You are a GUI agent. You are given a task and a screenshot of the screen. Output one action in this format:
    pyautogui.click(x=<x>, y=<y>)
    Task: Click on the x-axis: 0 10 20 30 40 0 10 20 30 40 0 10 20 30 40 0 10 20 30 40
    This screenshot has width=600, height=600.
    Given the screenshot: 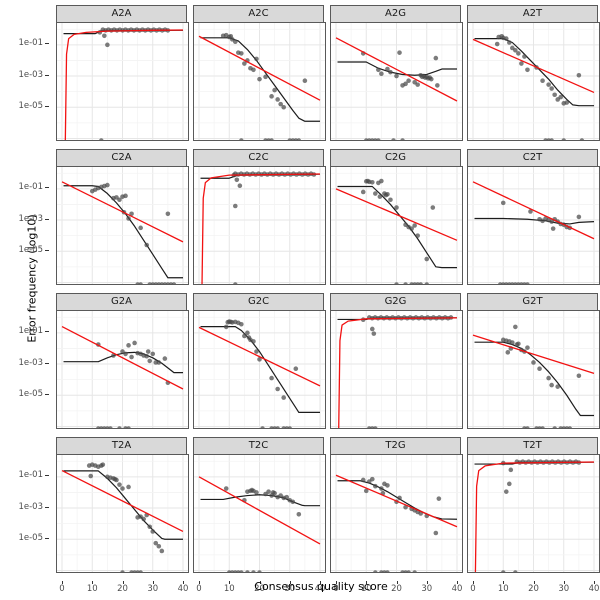 What is the action you would take?
    pyautogui.click(x=302, y=589)
    